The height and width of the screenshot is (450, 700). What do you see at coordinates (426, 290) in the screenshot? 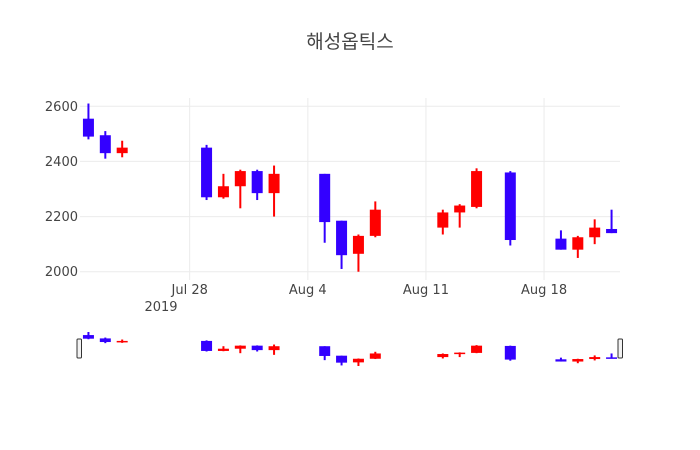
I see `x-tick-label: Aug 11` at bounding box center [426, 290].